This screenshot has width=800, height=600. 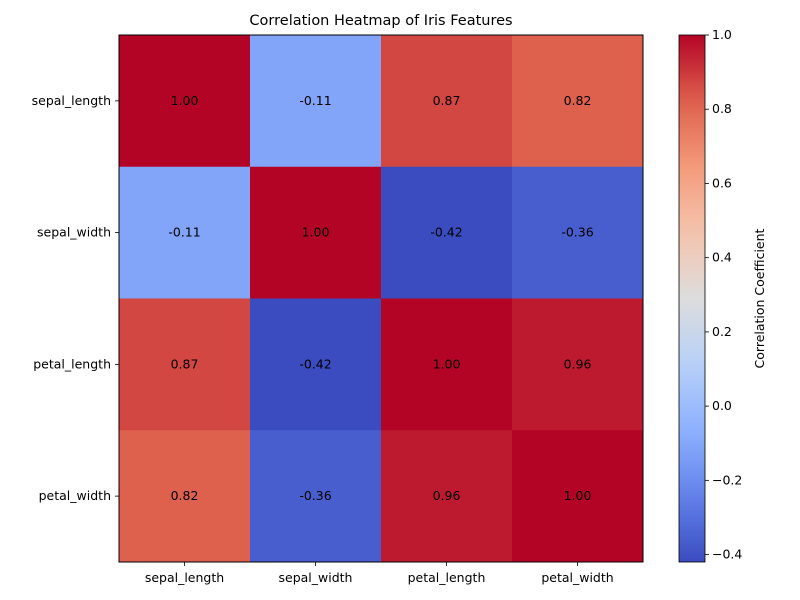 I want to click on heatmap-cell-petal_width-petal_length, so click(x=447, y=496).